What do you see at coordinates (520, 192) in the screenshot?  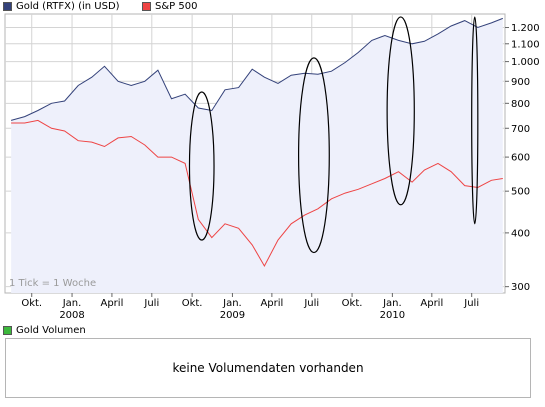 I see `y-tick-label: 500` at bounding box center [520, 192].